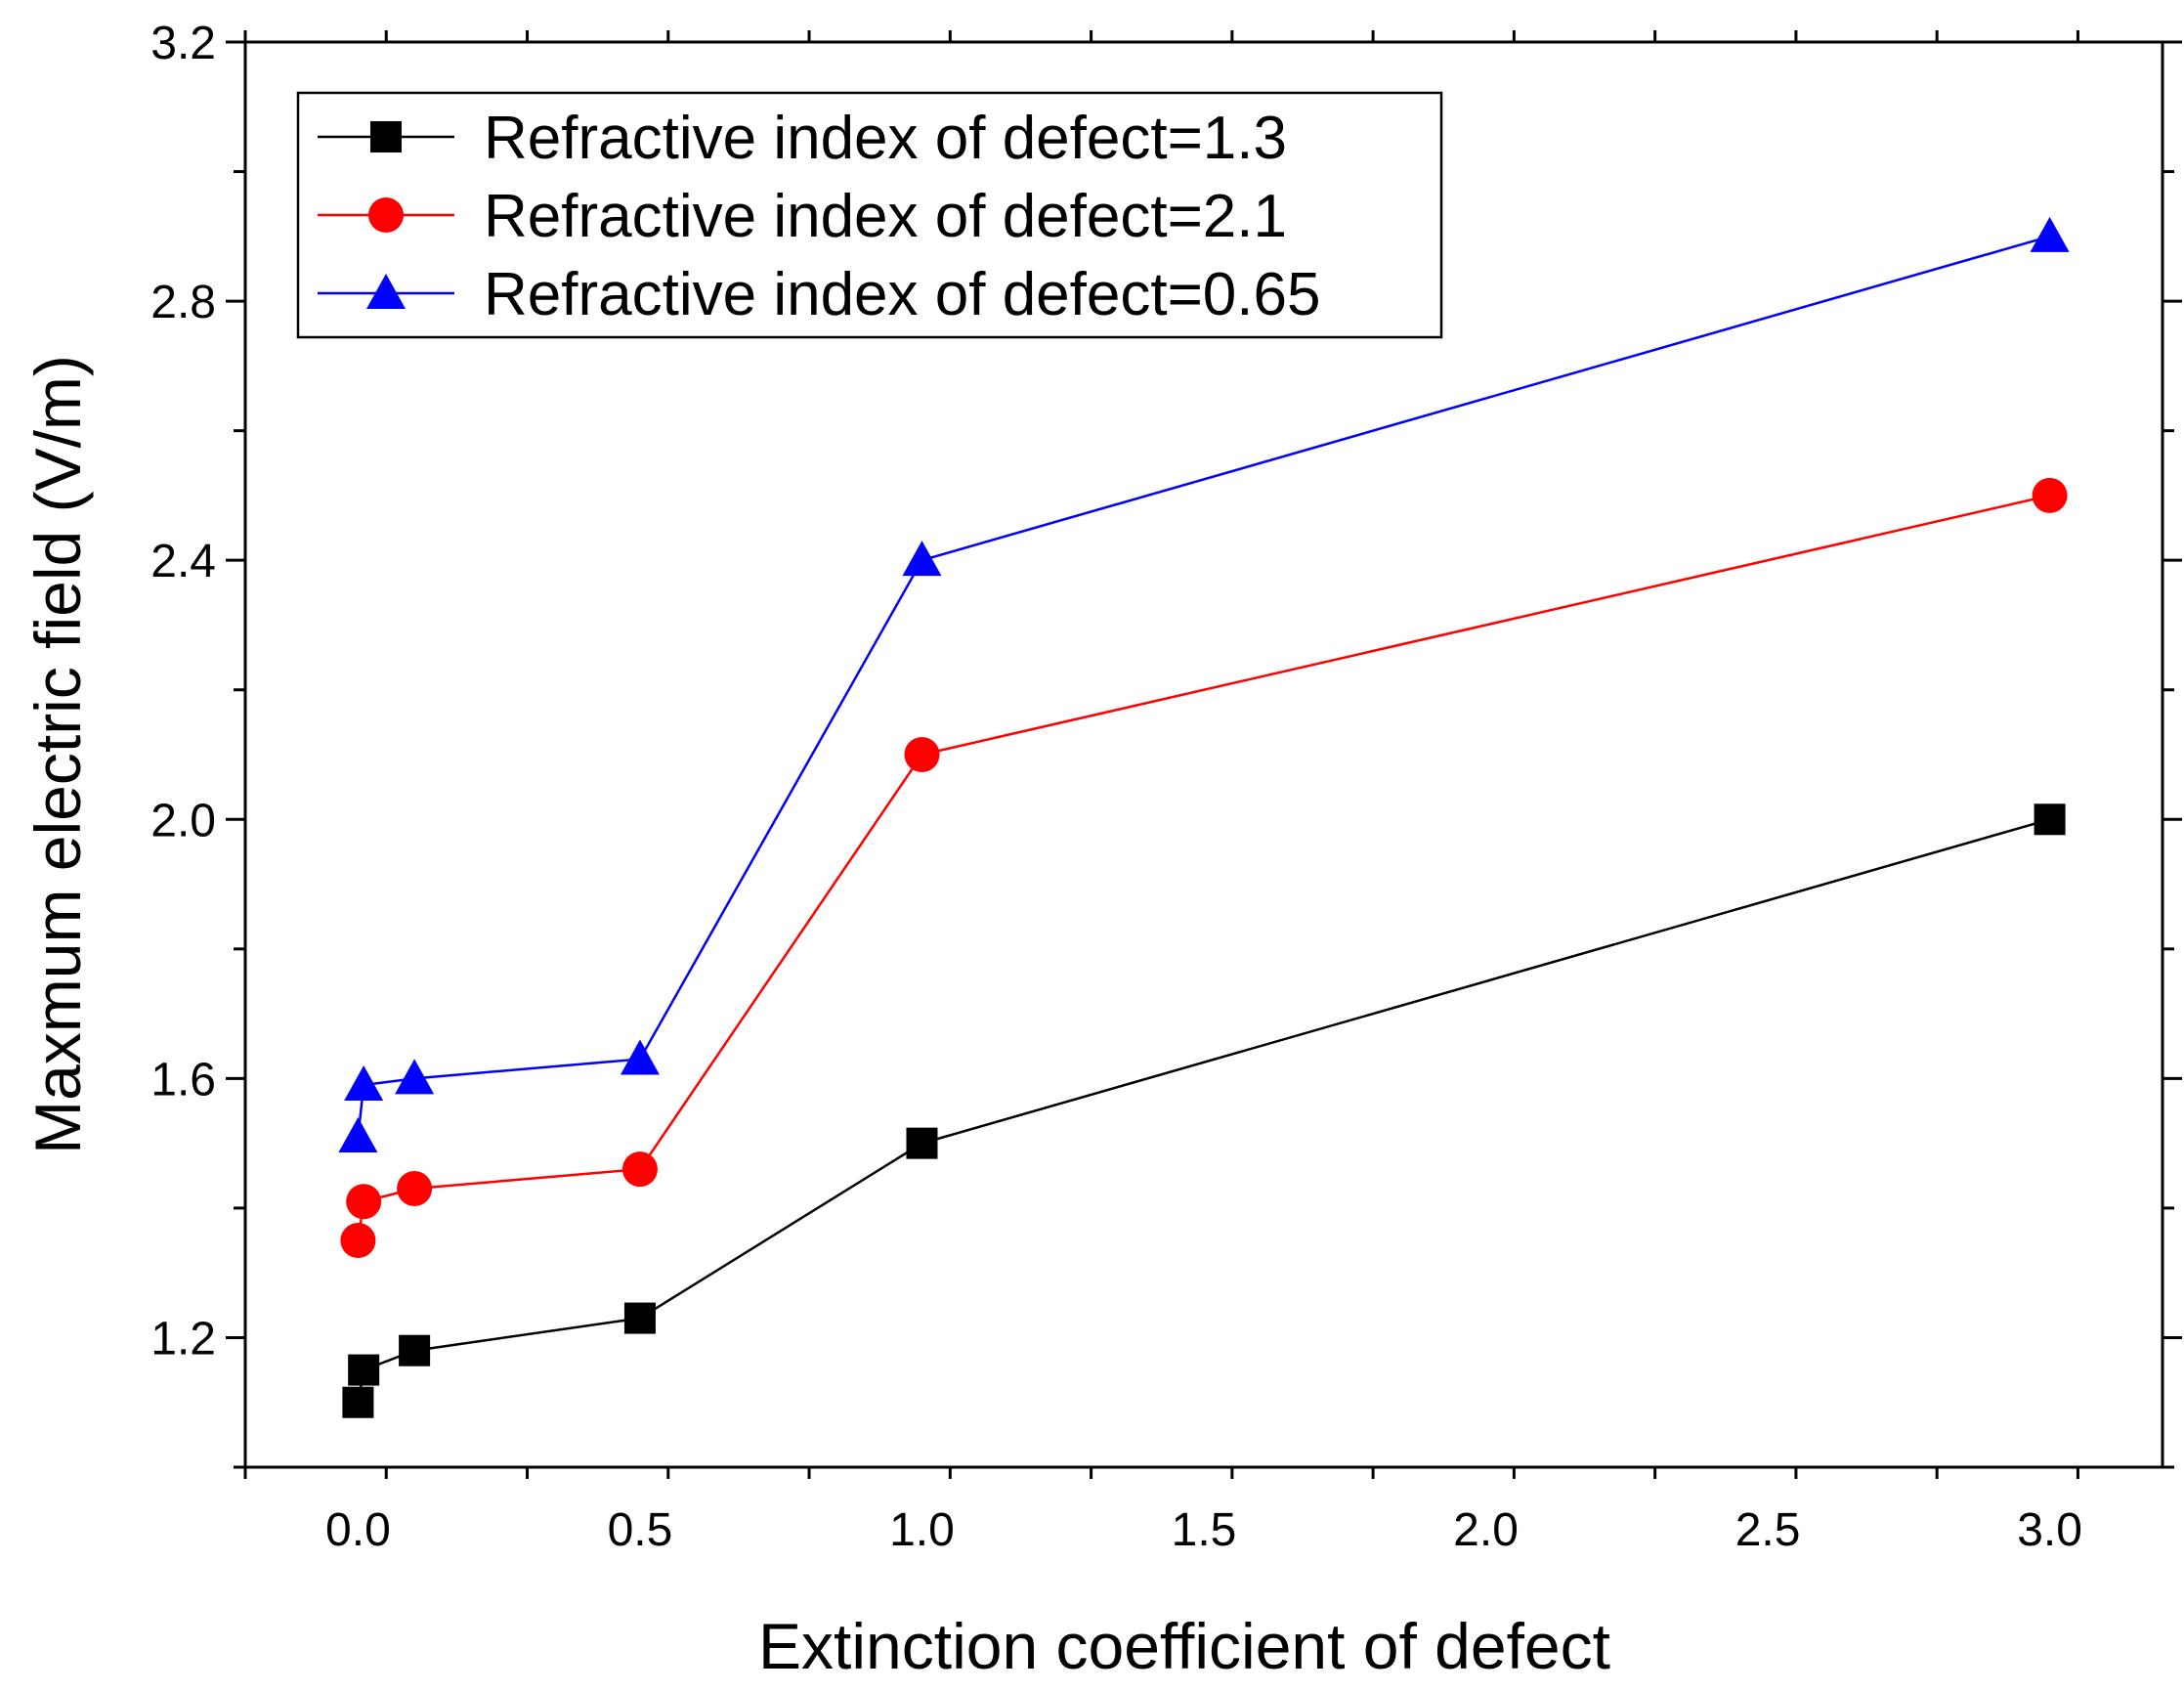 The width and height of the screenshot is (2184, 1692). I want to click on legend-item: Refractive index of defect=0.65, so click(819, 294).